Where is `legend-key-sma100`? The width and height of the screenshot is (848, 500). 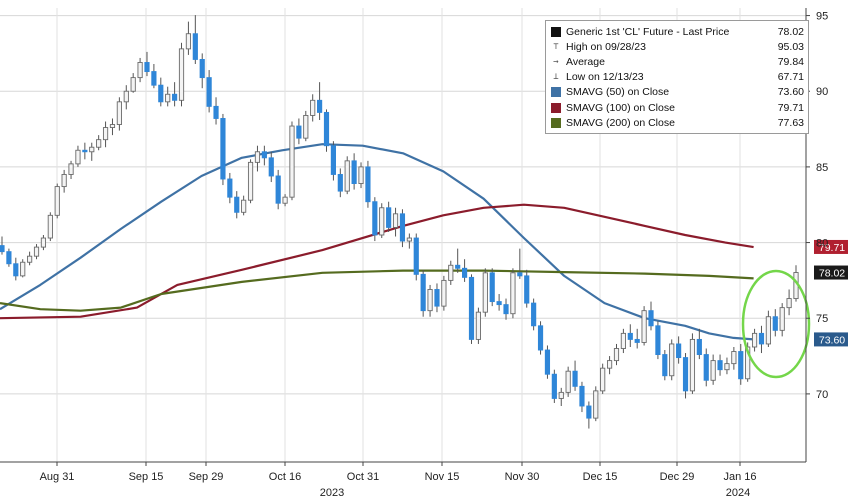 legend-key-sma100 is located at coordinates (556, 107).